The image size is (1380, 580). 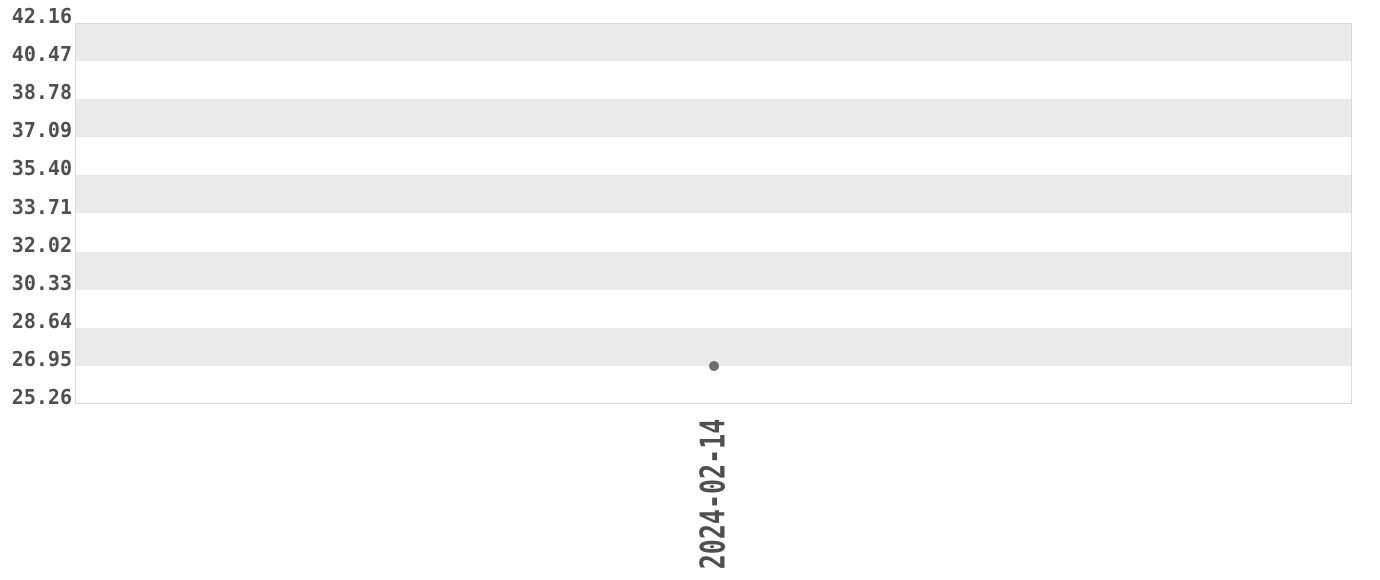 I want to click on y-axis-tick-label: 35.40, so click(x=41, y=168).